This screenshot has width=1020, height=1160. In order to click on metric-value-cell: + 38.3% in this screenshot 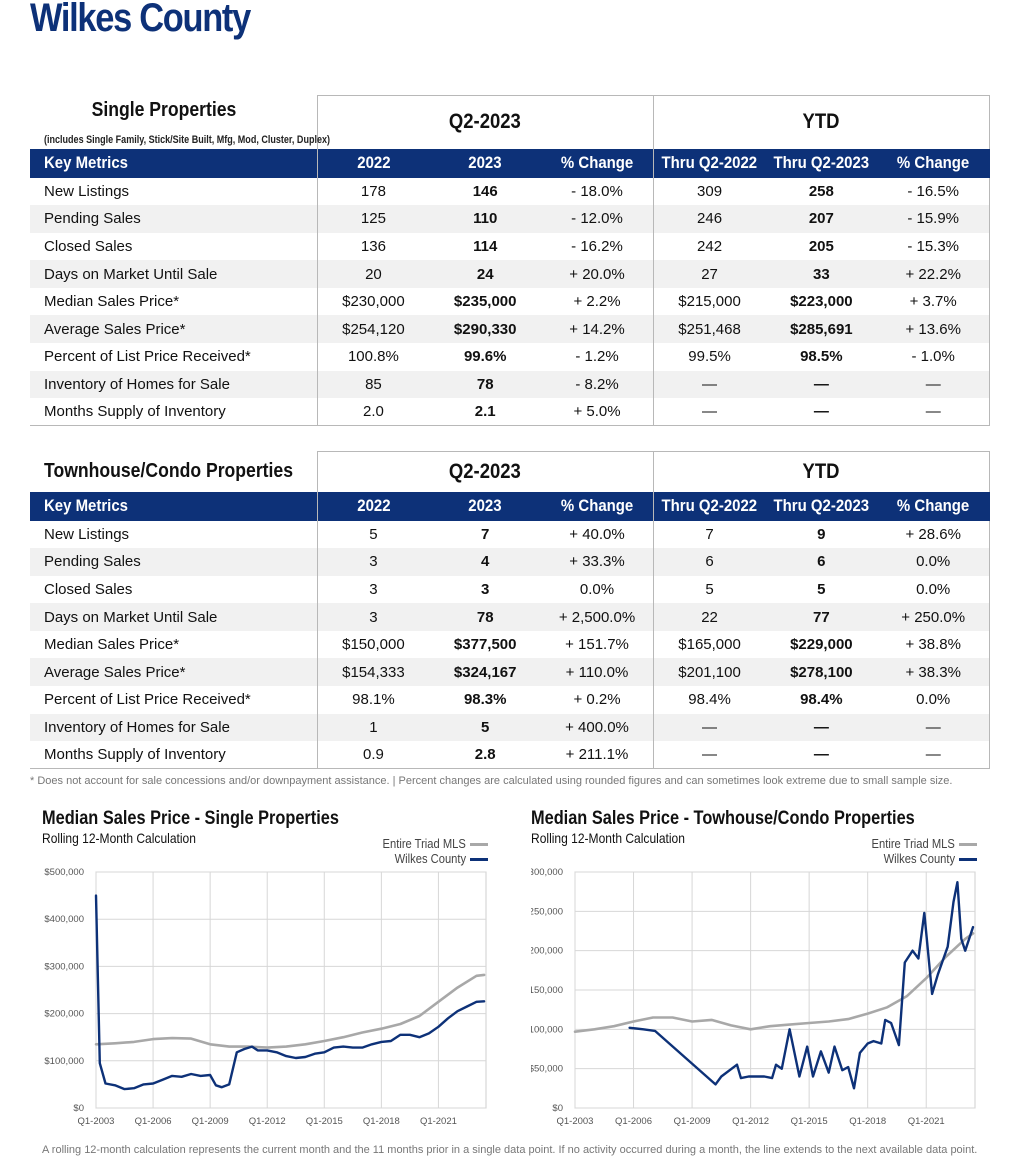, I will do `click(934, 672)`.